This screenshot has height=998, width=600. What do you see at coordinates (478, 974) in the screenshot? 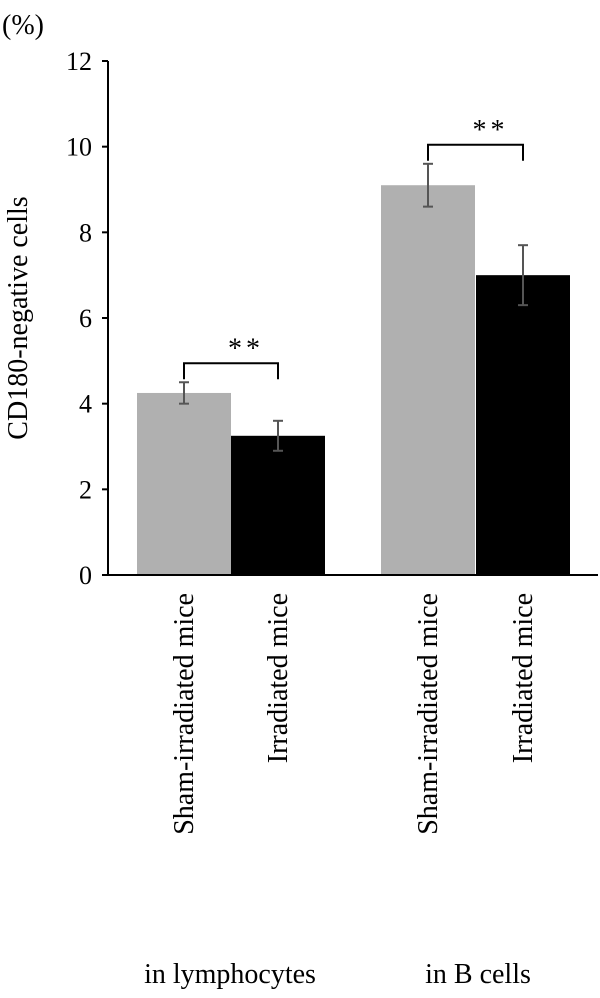
I see `group-label: in B cells` at bounding box center [478, 974].